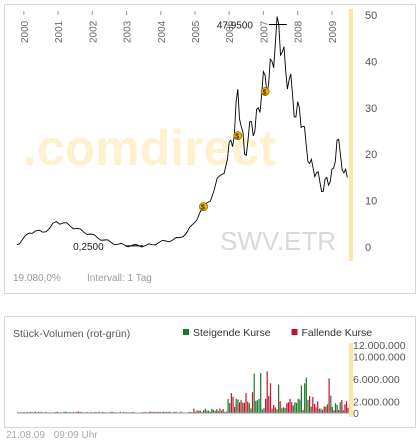 This screenshot has width=417, height=443. I want to click on y-tick-label: 10, so click(371, 202).